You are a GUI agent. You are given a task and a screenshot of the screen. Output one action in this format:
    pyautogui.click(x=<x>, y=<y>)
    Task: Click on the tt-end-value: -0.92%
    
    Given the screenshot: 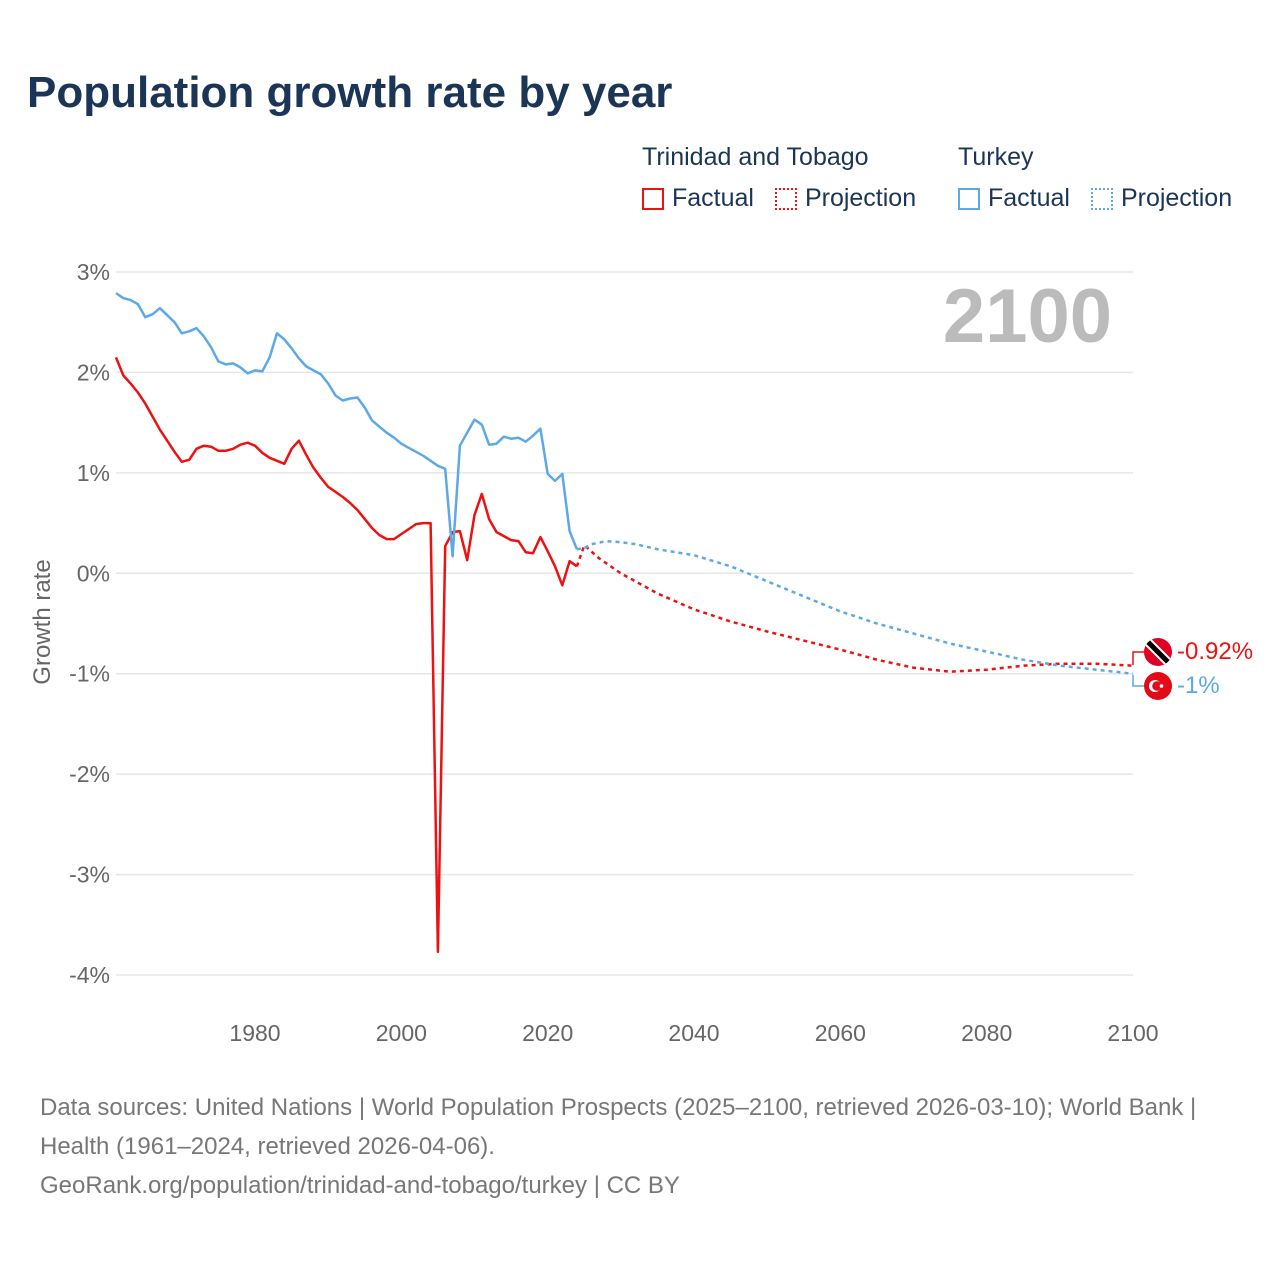 What is the action you would take?
    pyautogui.click(x=1215, y=651)
    